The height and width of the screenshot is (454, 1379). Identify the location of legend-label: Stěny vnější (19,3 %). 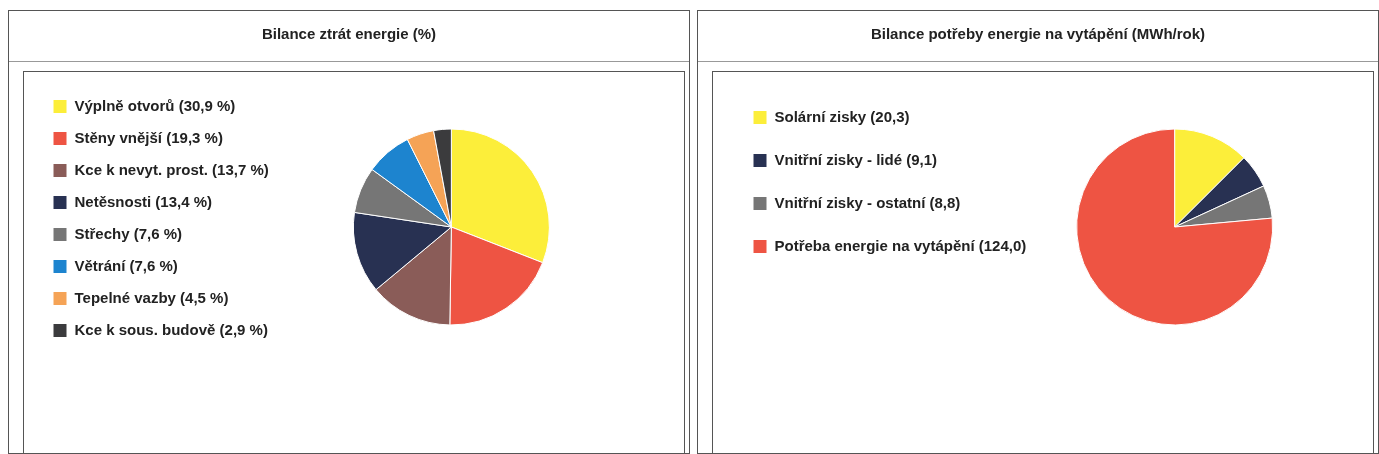
(148, 137).